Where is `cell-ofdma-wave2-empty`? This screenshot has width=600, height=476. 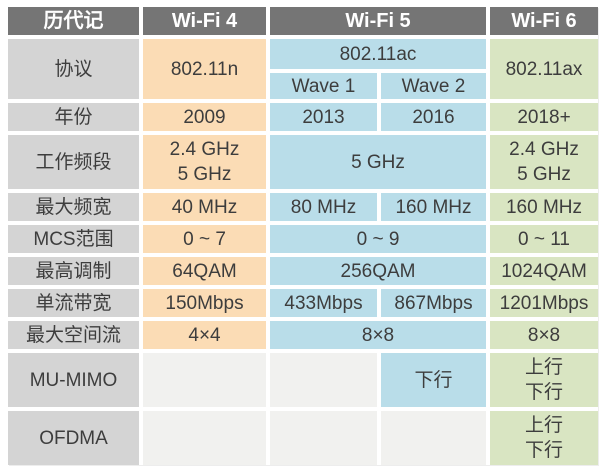
cell-ofdma-wave2-empty is located at coordinates (433, 438).